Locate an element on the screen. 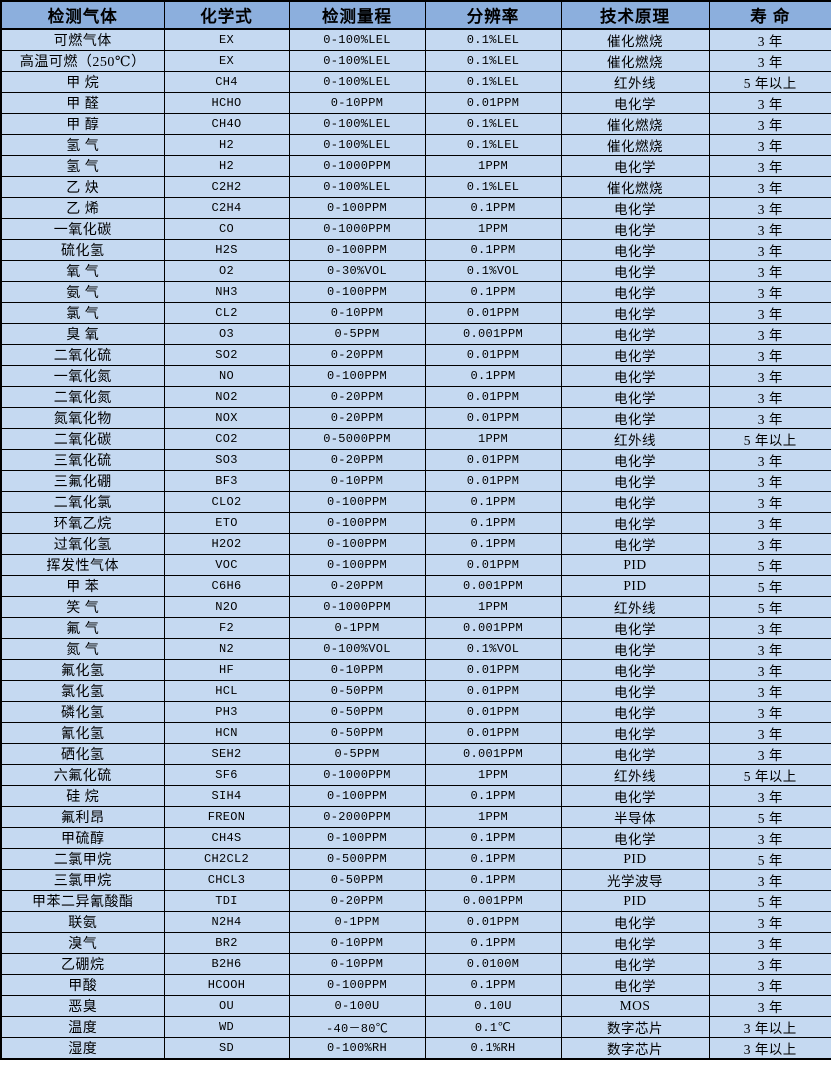 Image resolution: width=831 pixels, height=1075 pixels. cell-range: 0-2000PPM is located at coordinates (357, 817).